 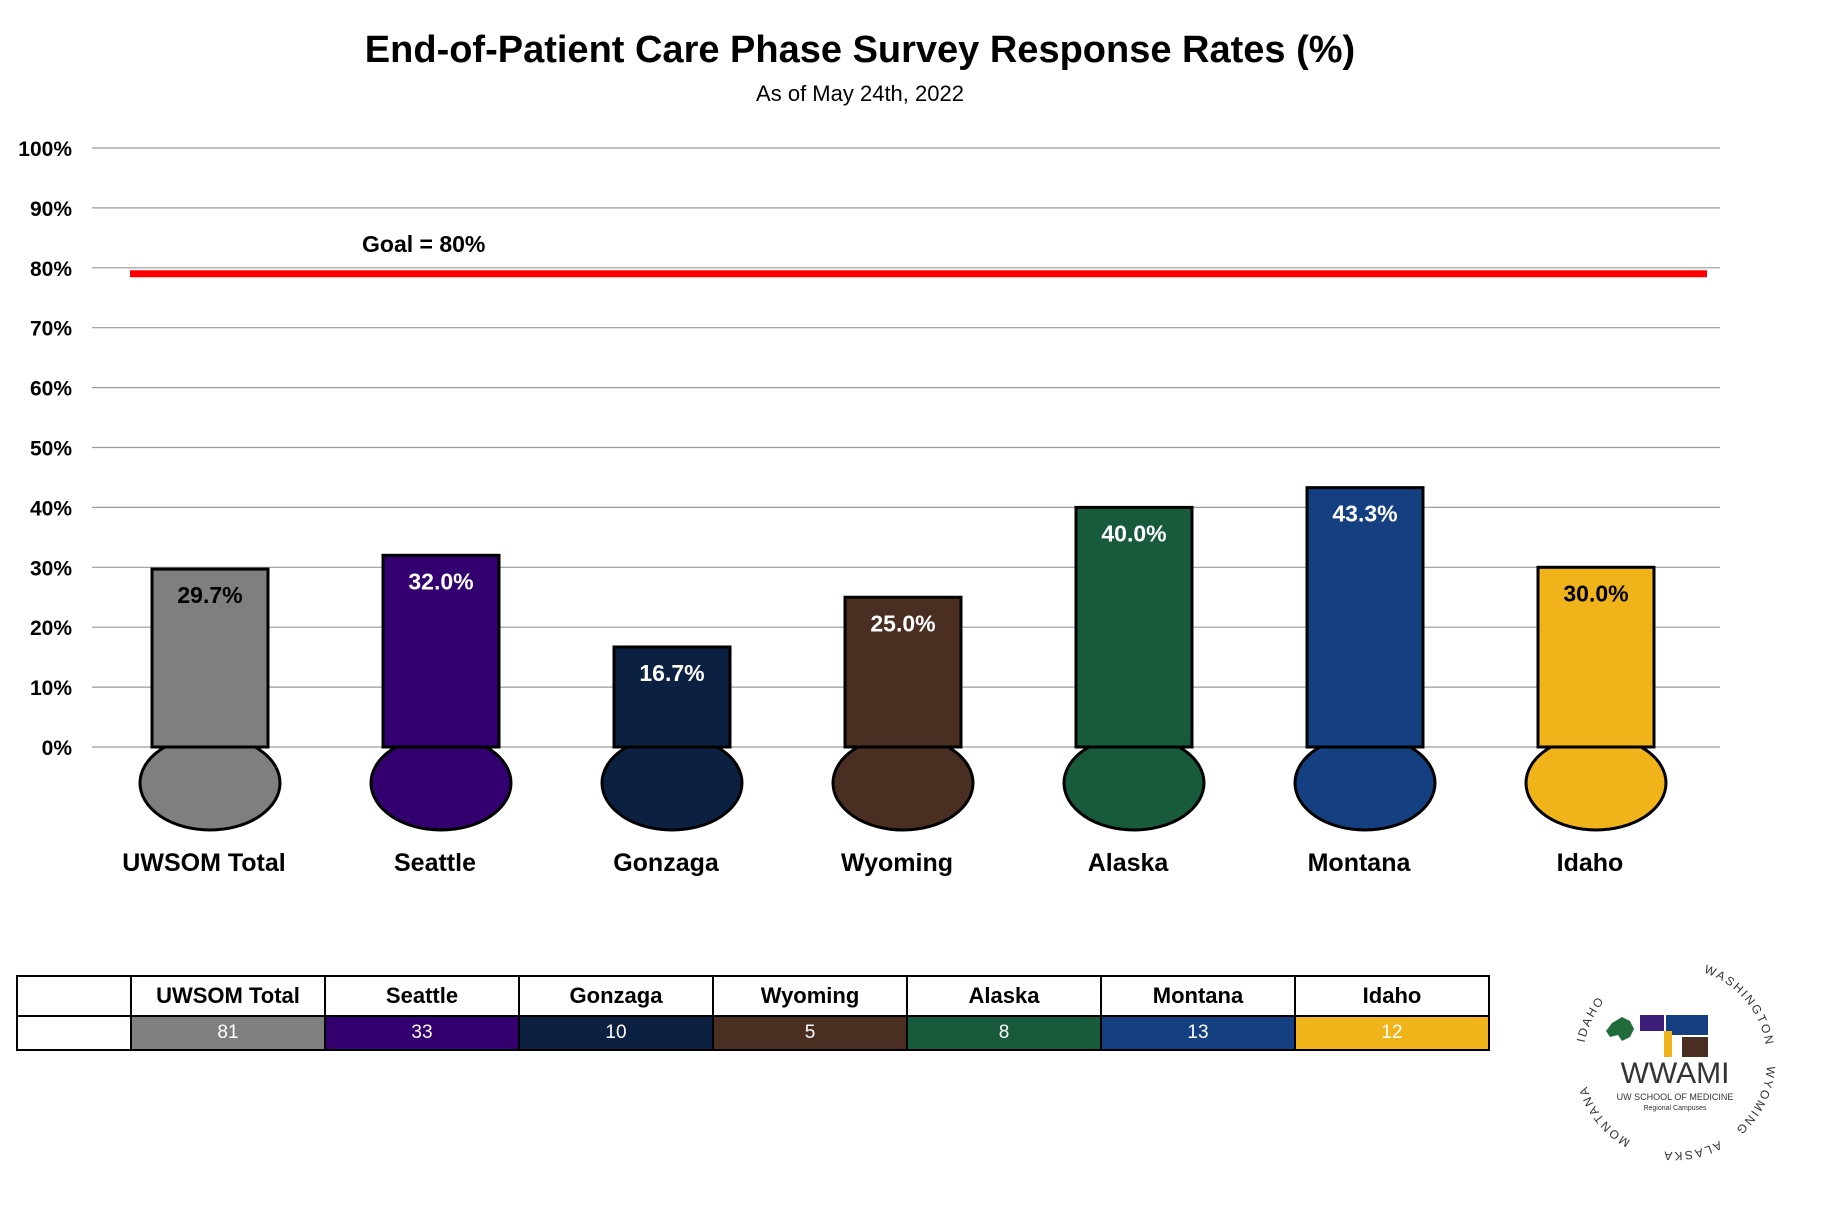 I want to click on table-value-cell: 5, so click(x=810, y=1033).